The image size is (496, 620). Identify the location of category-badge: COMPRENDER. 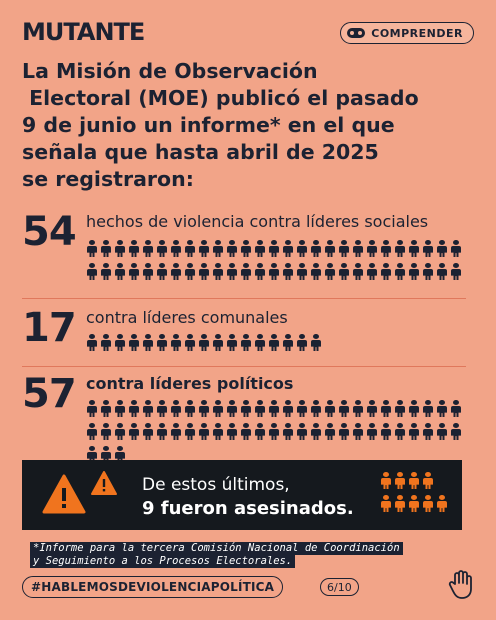
(407, 33).